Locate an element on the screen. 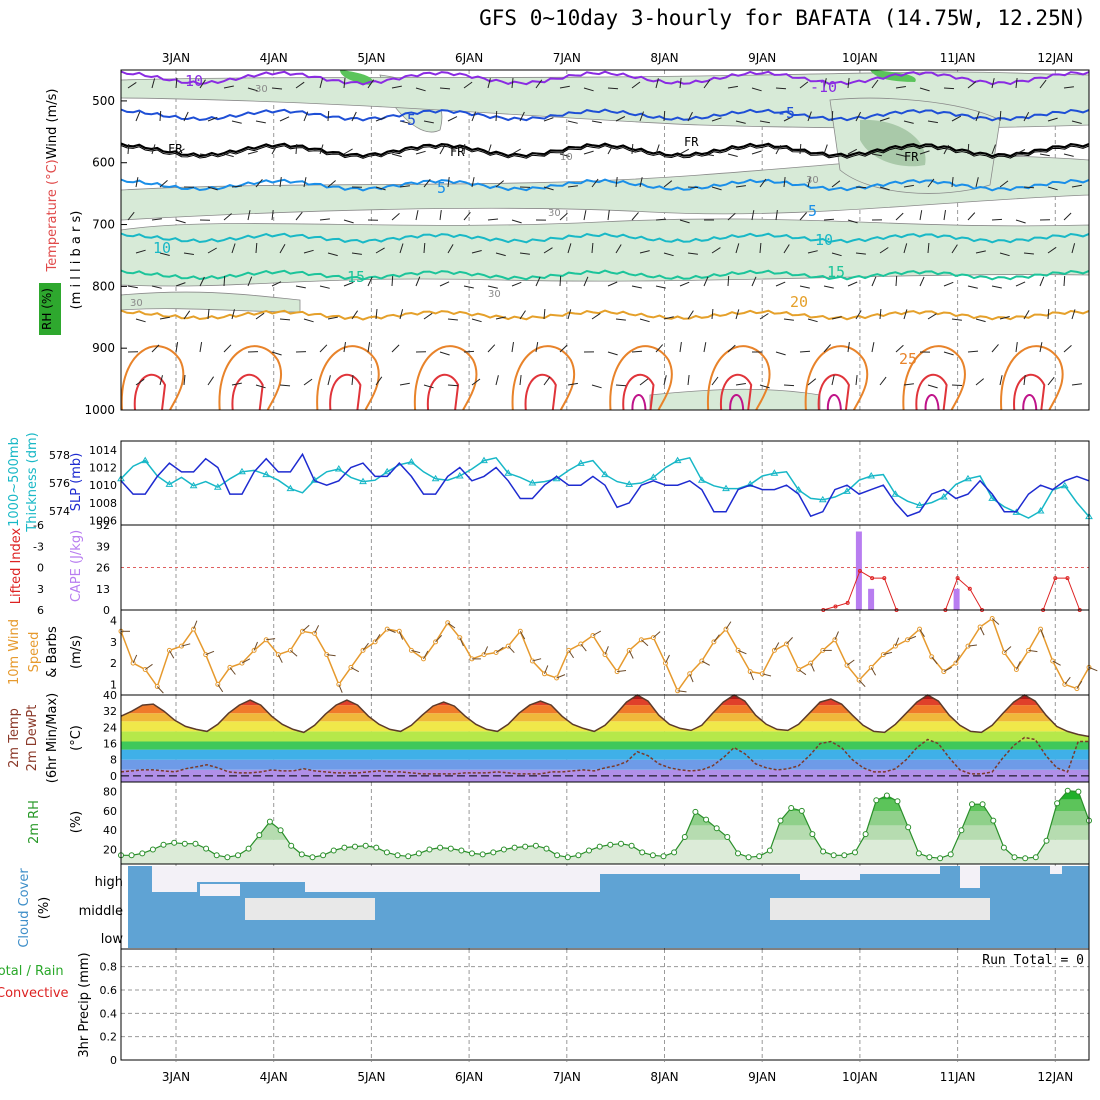 The height and width of the screenshot is (1100, 1100). x-label-top: 4JAN is located at coordinates (274, 58).